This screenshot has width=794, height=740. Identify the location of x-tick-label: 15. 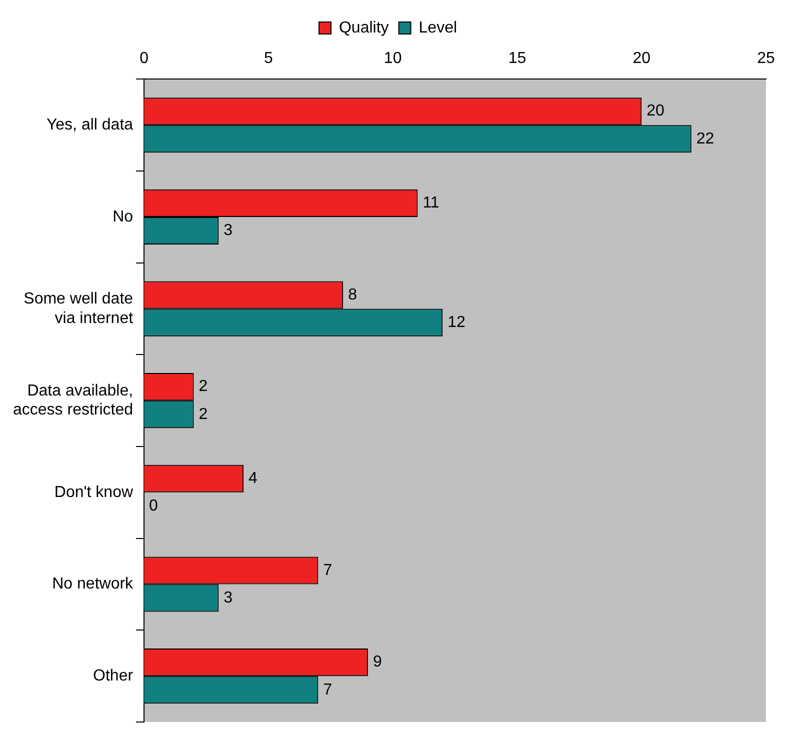
(517, 59).